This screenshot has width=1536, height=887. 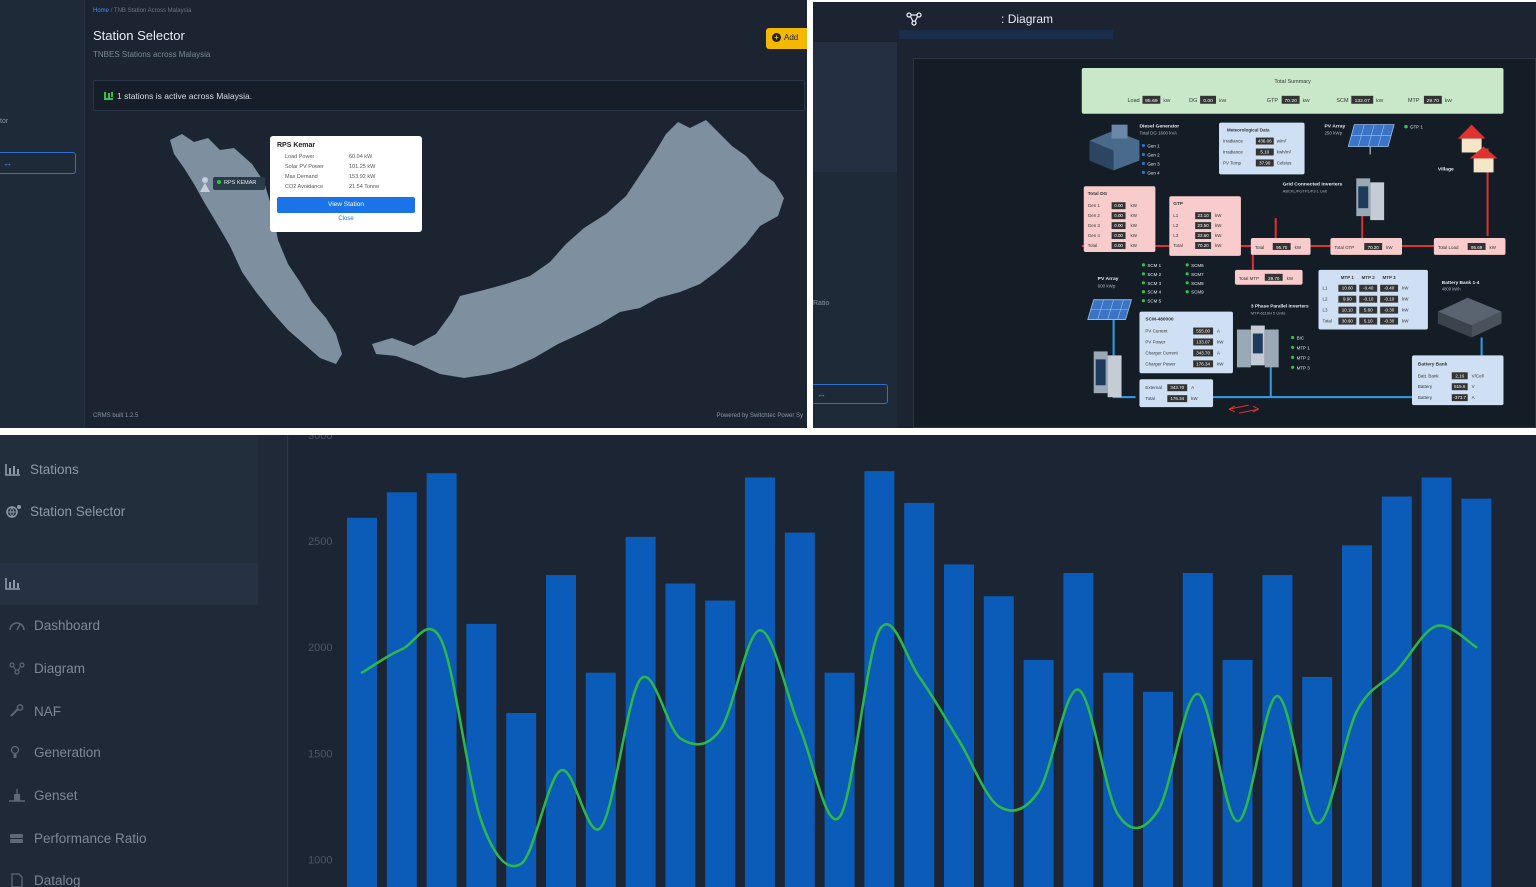 What do you see at coordinates (1154, 301) in the screenshot?
I see `scm-label: SCM 5` at bounding box center [1154, 301].